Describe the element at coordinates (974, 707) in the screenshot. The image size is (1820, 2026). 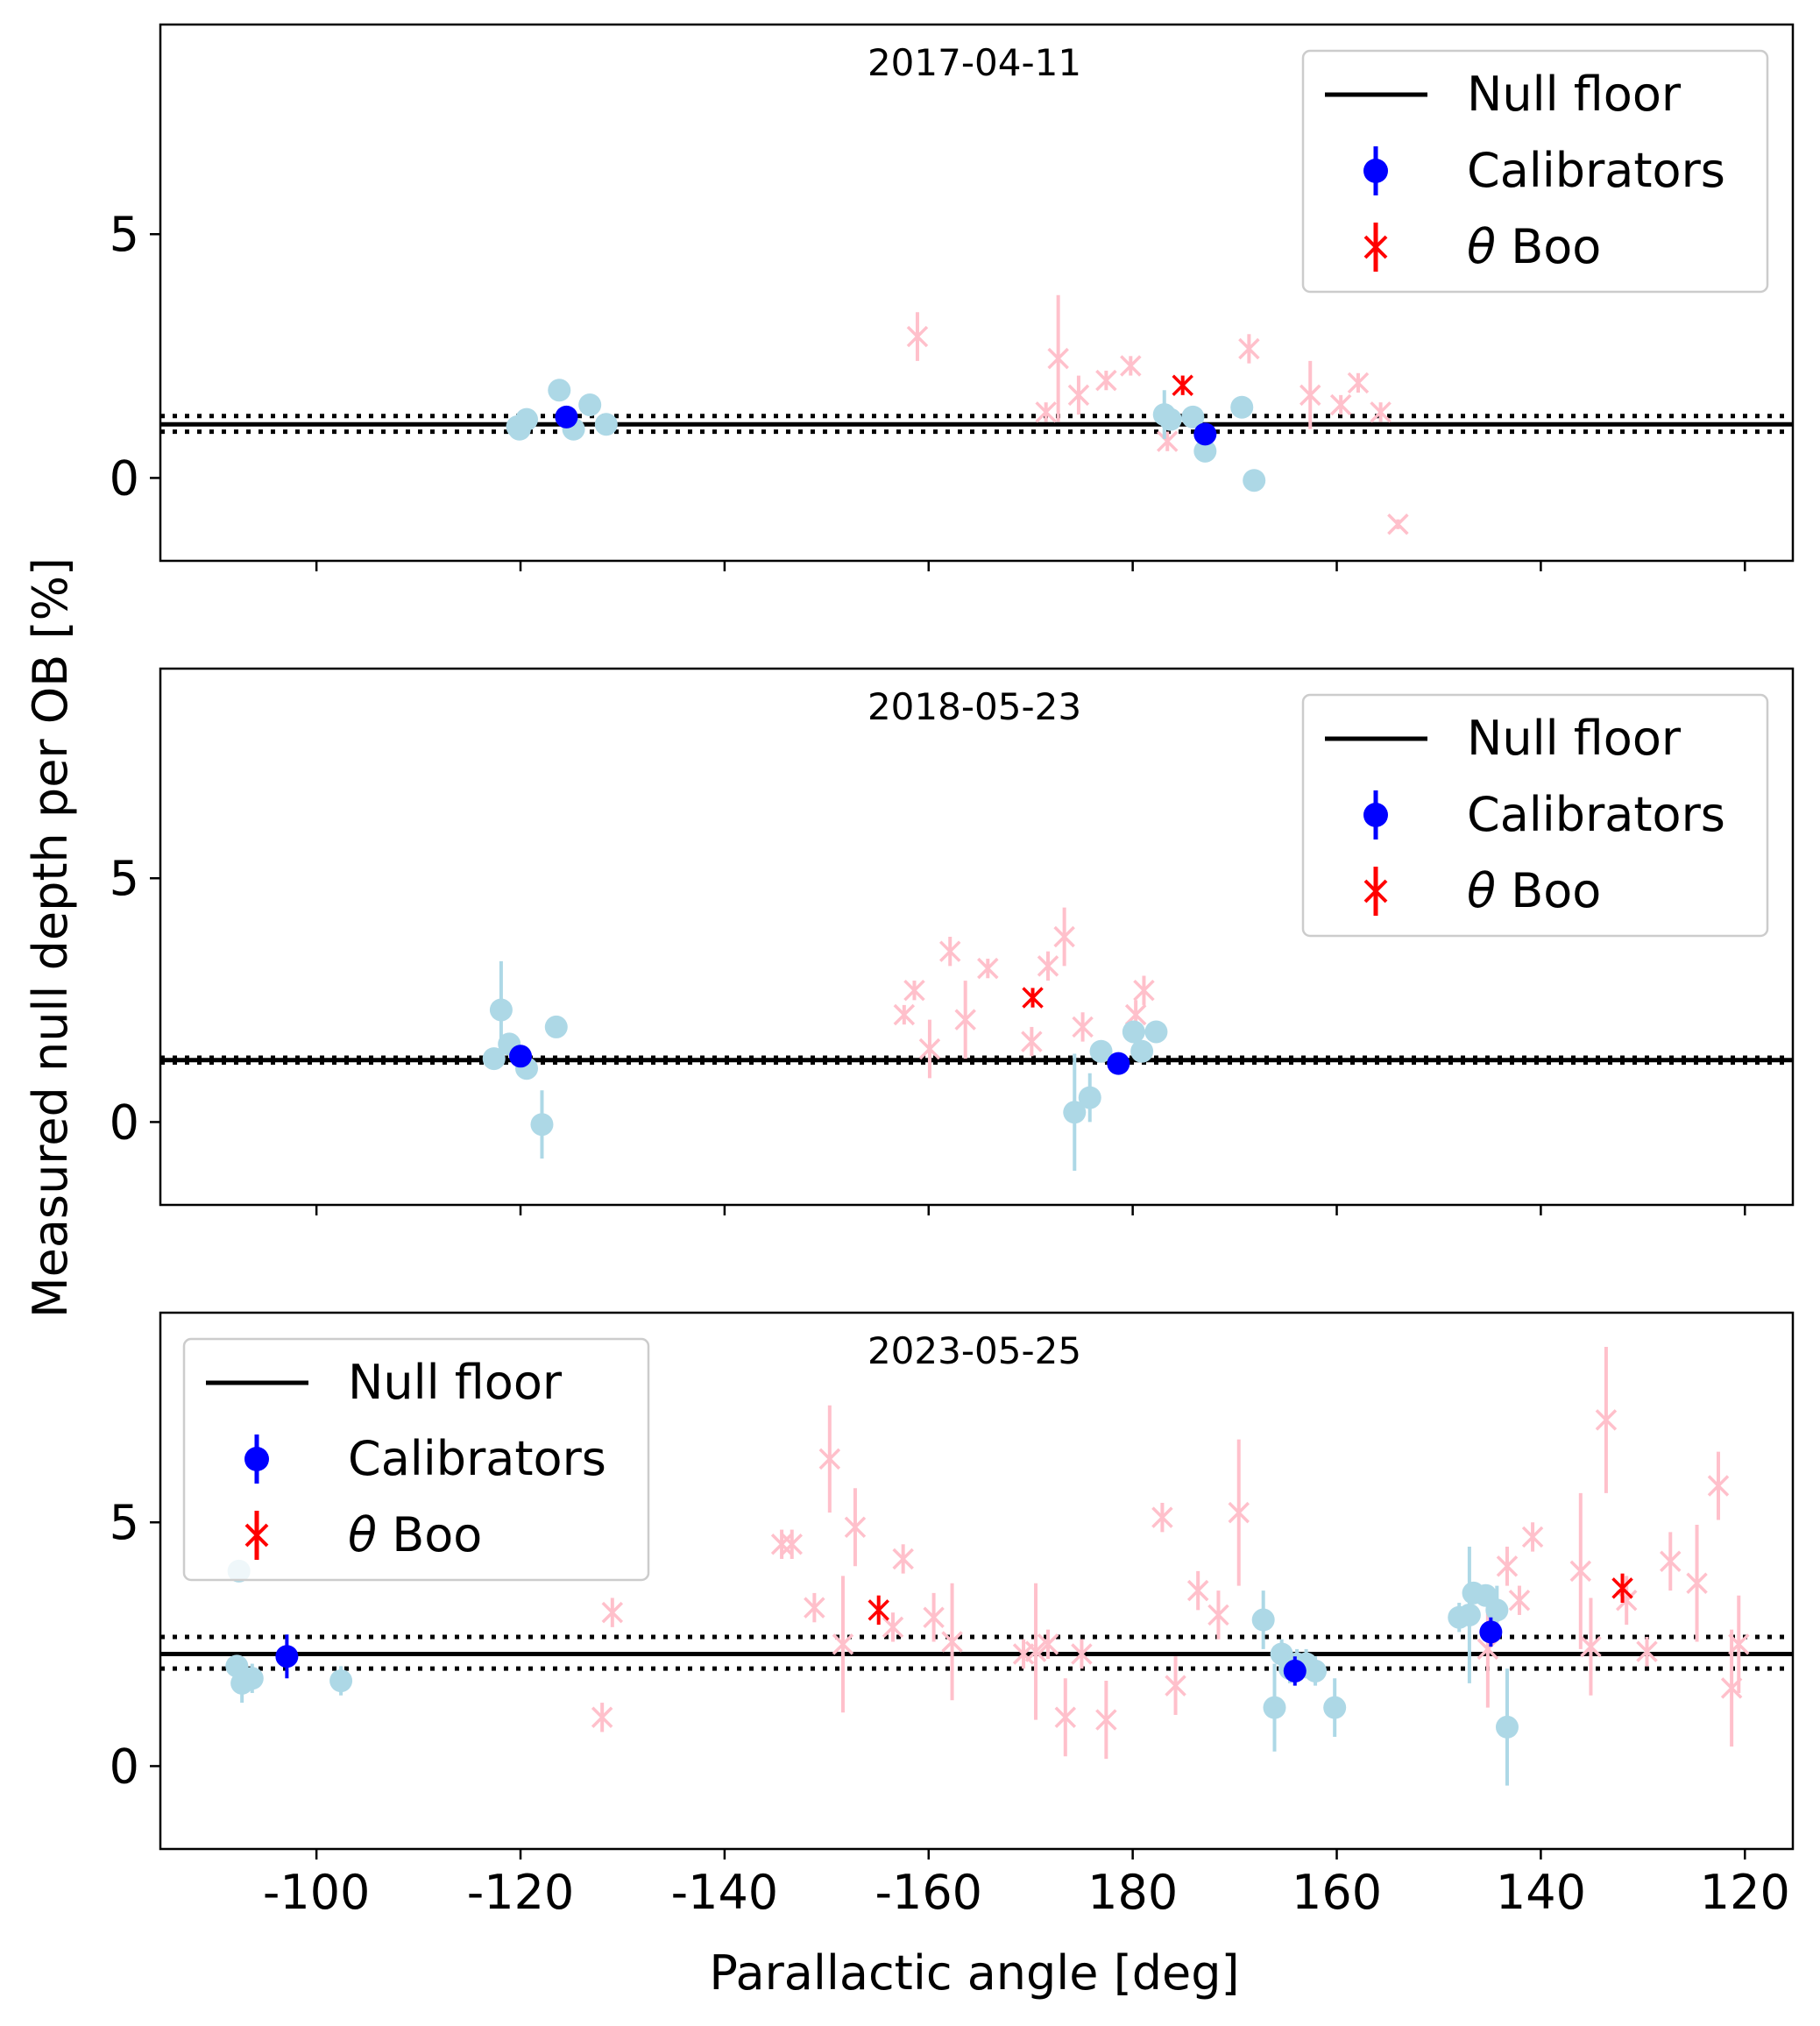
I see `panel-title: 2018-05-23` at that location.